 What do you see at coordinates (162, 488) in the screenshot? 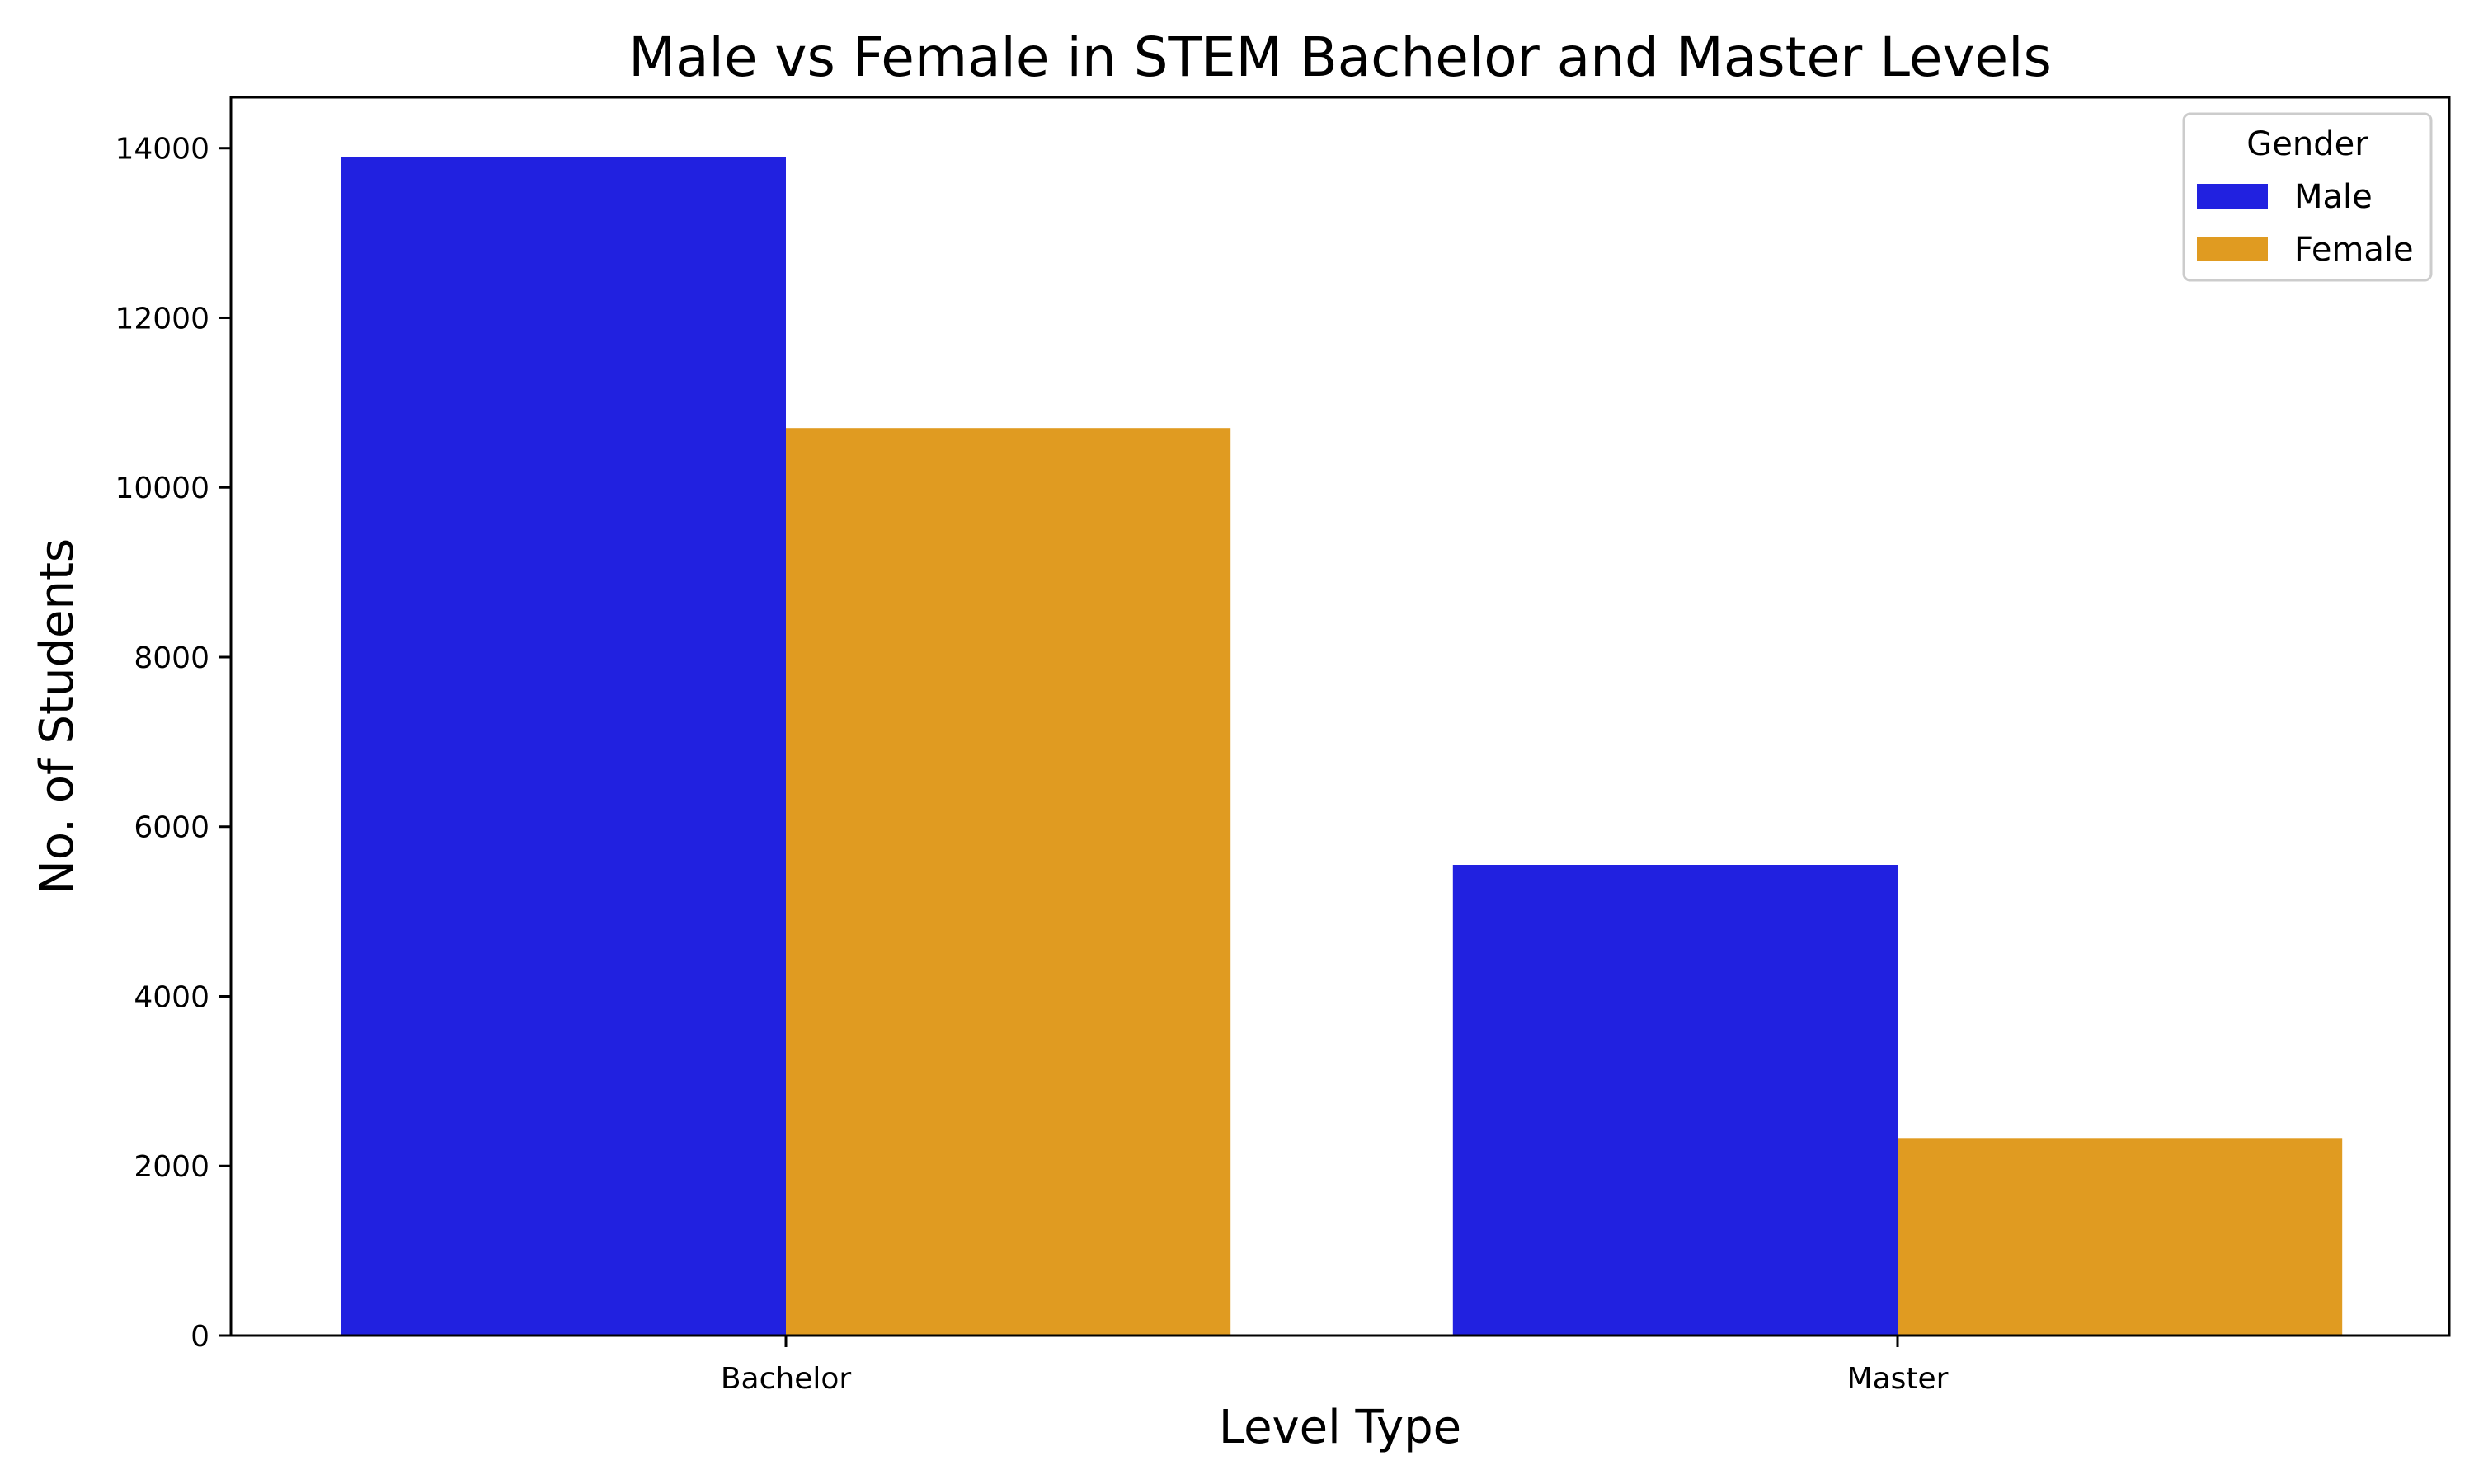
I see `y-tick-label: 10000` at bounding box center [162, 488].